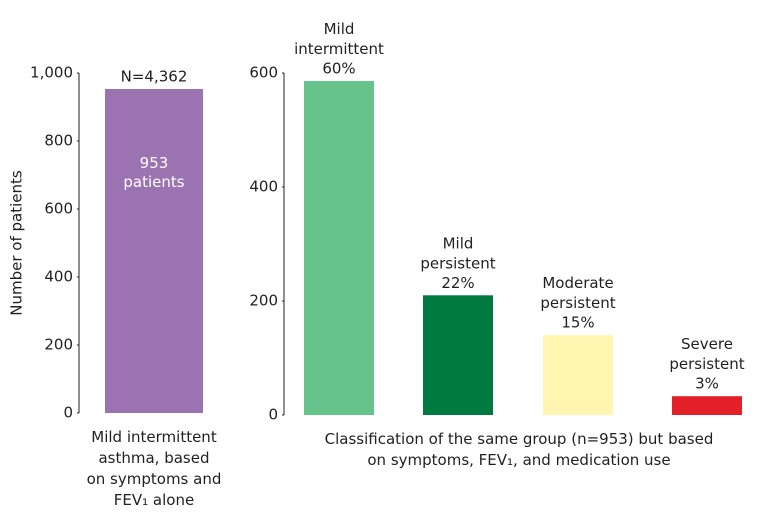  I want to click on bar-category-label: Moderate persistent, so click(577, 293).